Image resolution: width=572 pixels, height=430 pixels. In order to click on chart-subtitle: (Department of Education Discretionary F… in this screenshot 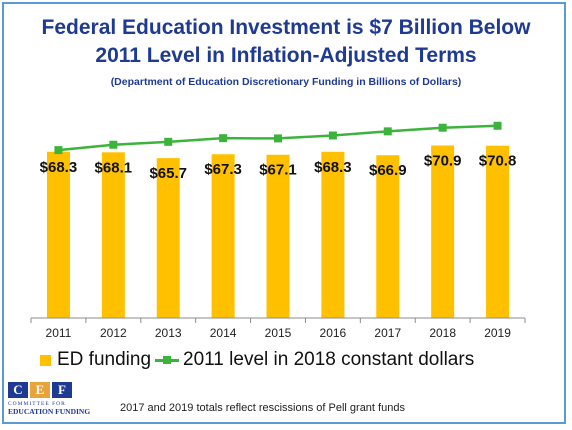, I will do `click(286, 82)`.